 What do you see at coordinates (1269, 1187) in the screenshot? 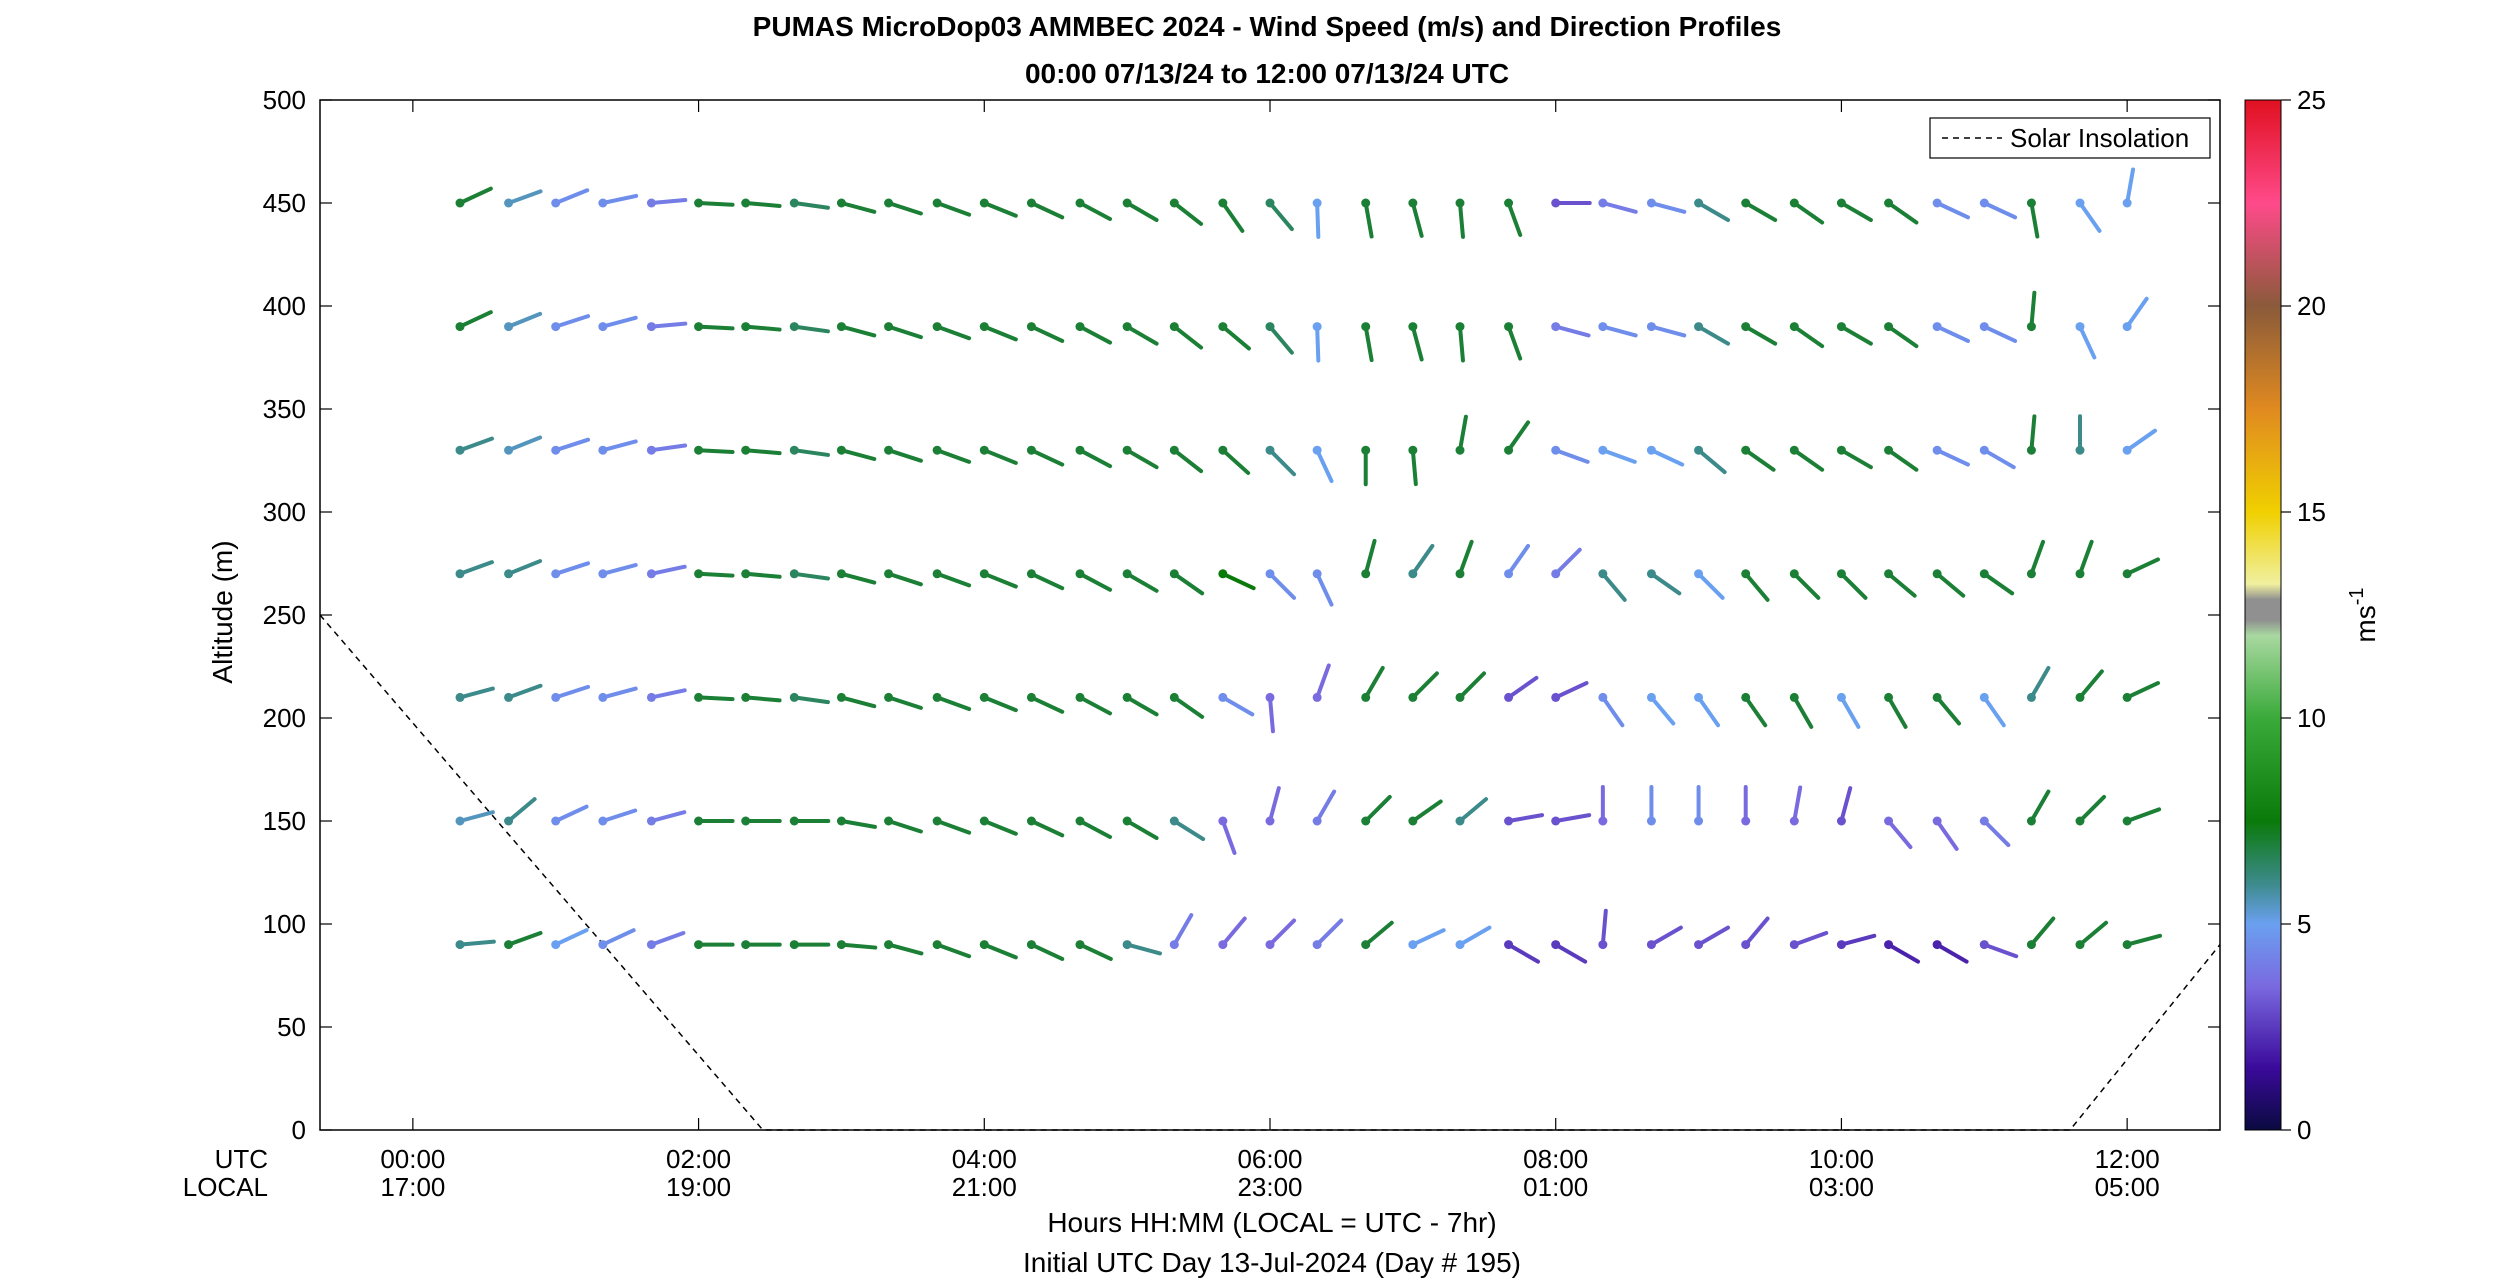
I see `x-tick-label-local: 23:00` at bounding box center [1269, 1187].